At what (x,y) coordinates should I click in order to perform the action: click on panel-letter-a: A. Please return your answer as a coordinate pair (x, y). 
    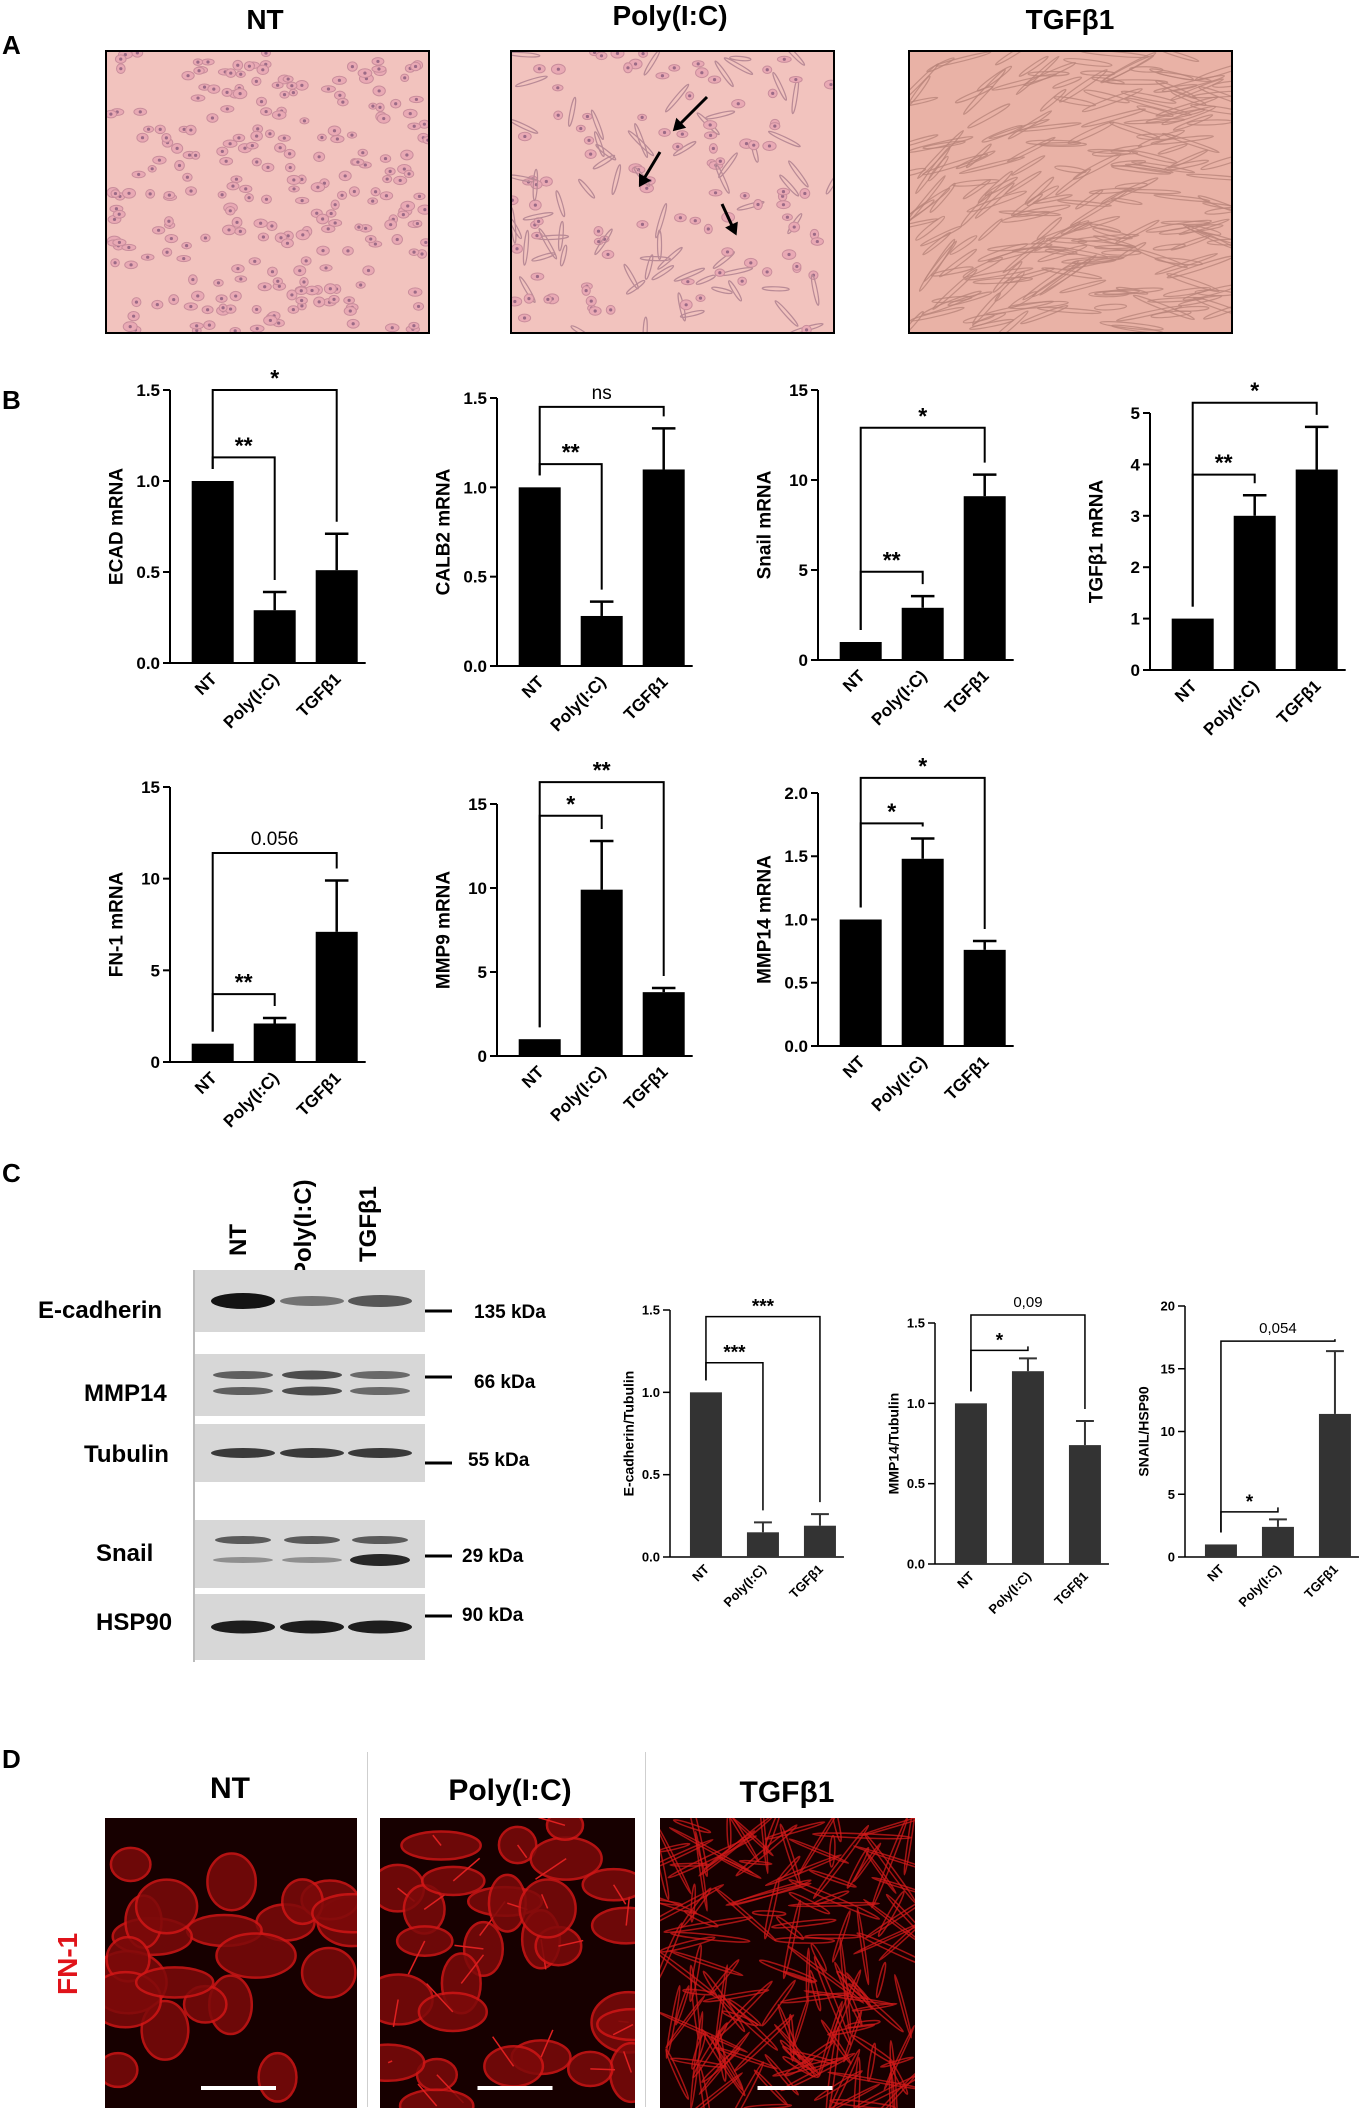
    Looking at the image, I should click on (11, 45).